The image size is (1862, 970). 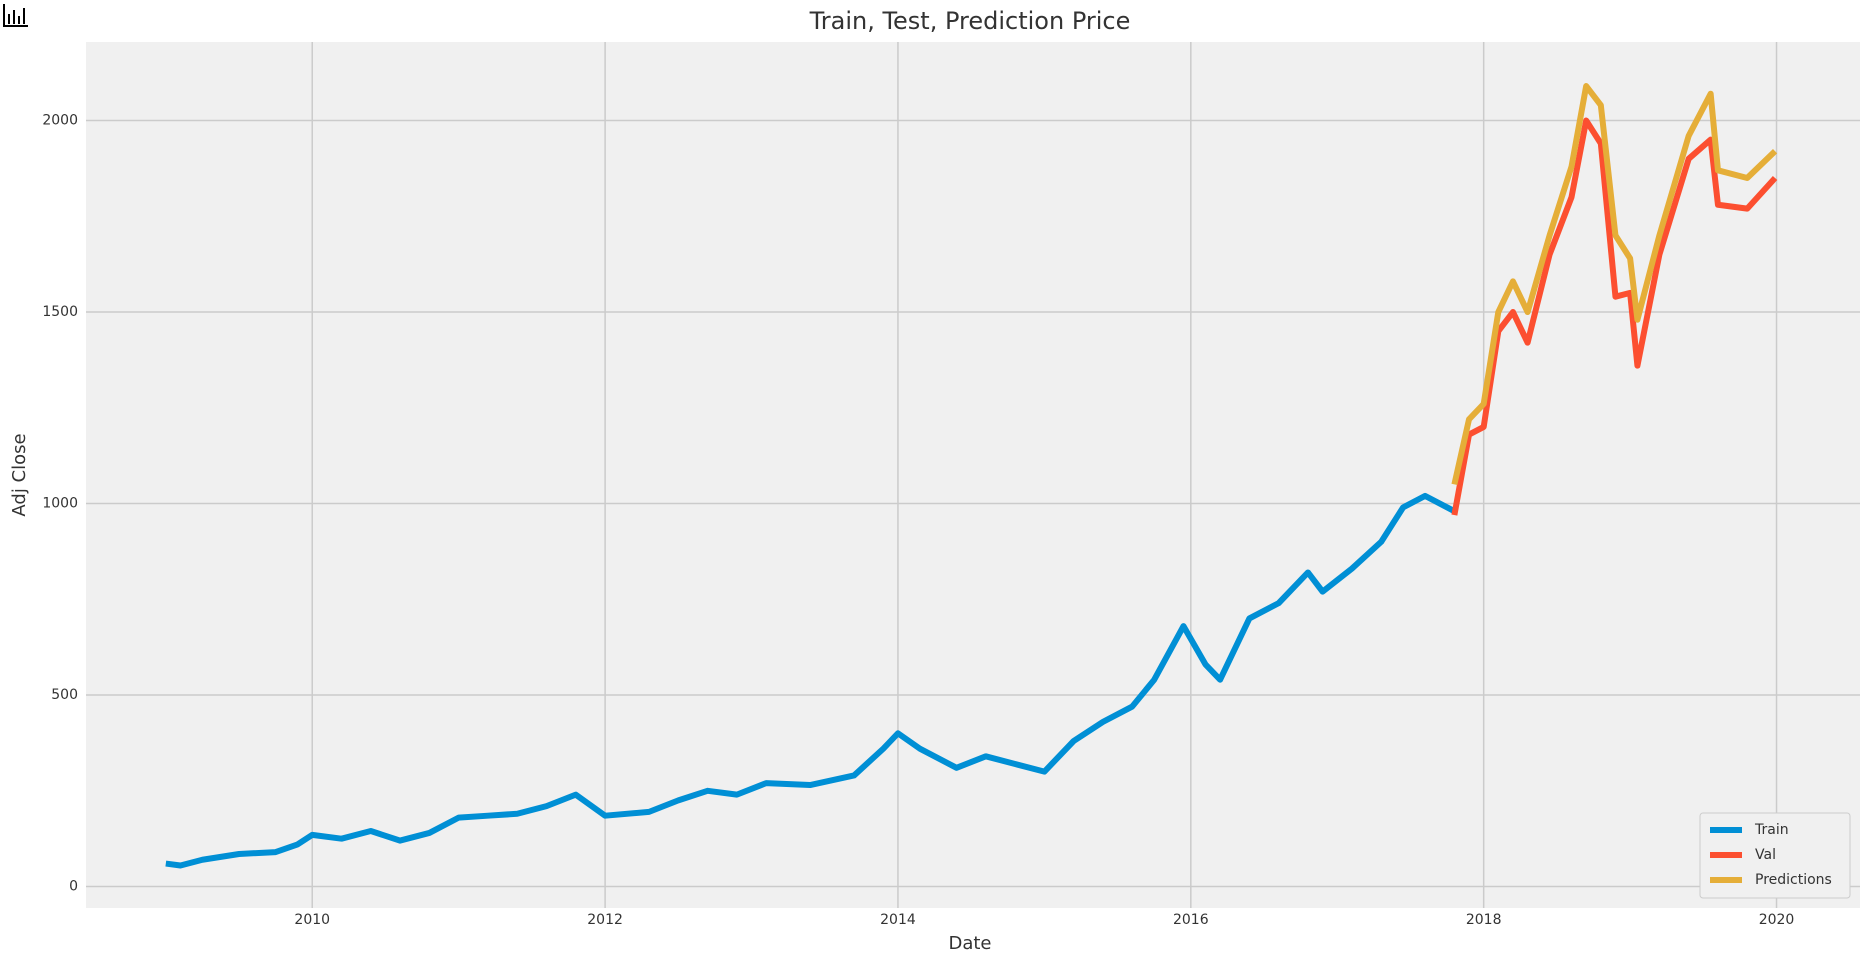 I want to click on x-tick-label: 2012, so click(x=605, y=920).